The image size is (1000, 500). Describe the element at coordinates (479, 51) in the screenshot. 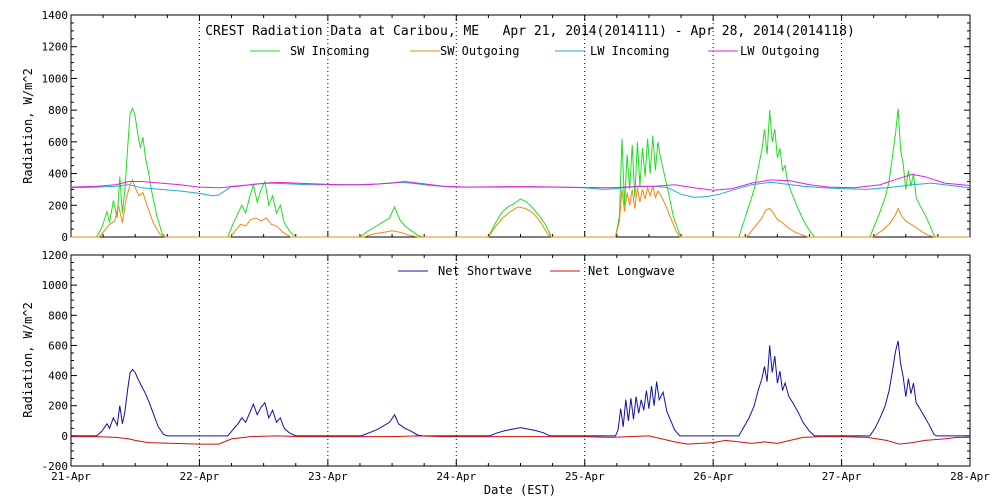

I see `legend-label-sw-outgoing: SW Outgoing` at that location.